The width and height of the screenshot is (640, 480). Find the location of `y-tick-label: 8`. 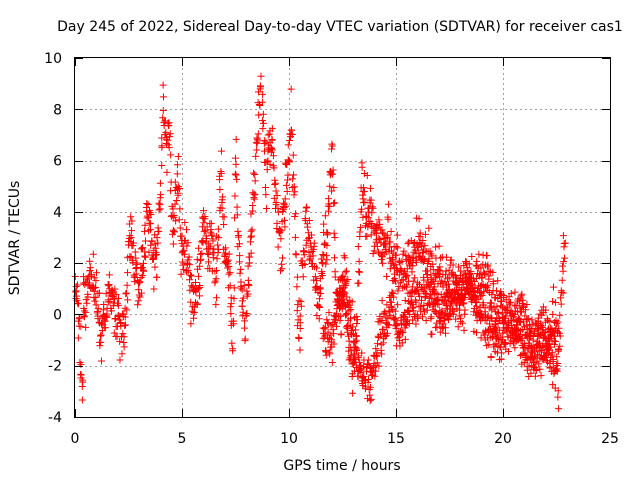

y-tick-label: 8 is located at coordinates (57, 110).